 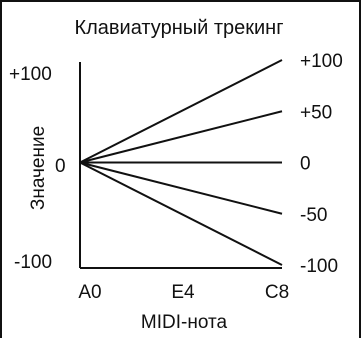 I want to click on y-tick-label-bottom: -100, so click(x=33, y=262).